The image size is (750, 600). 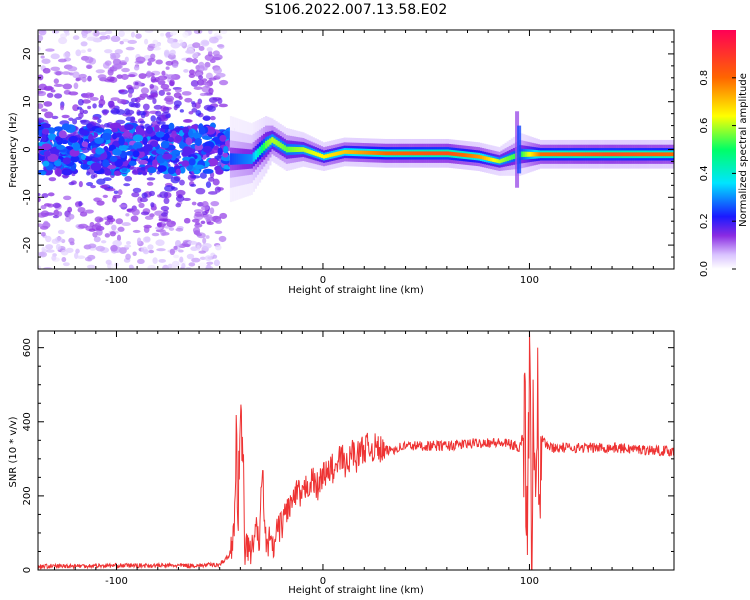 I want to click on spectrogram-spike, so click(x=517, y=149).